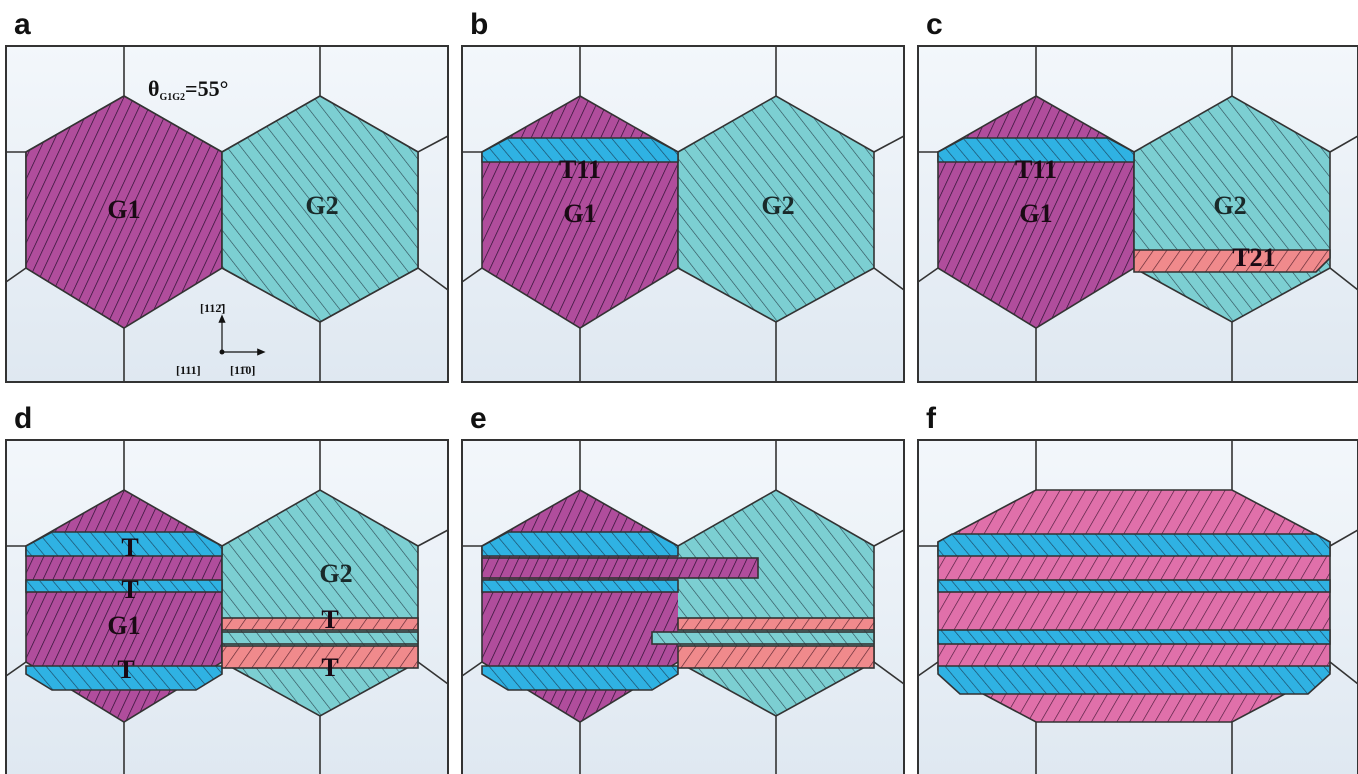 This screenshot has height=774, width=1358. I want to click on label-t-5: T, so click(329, 667).